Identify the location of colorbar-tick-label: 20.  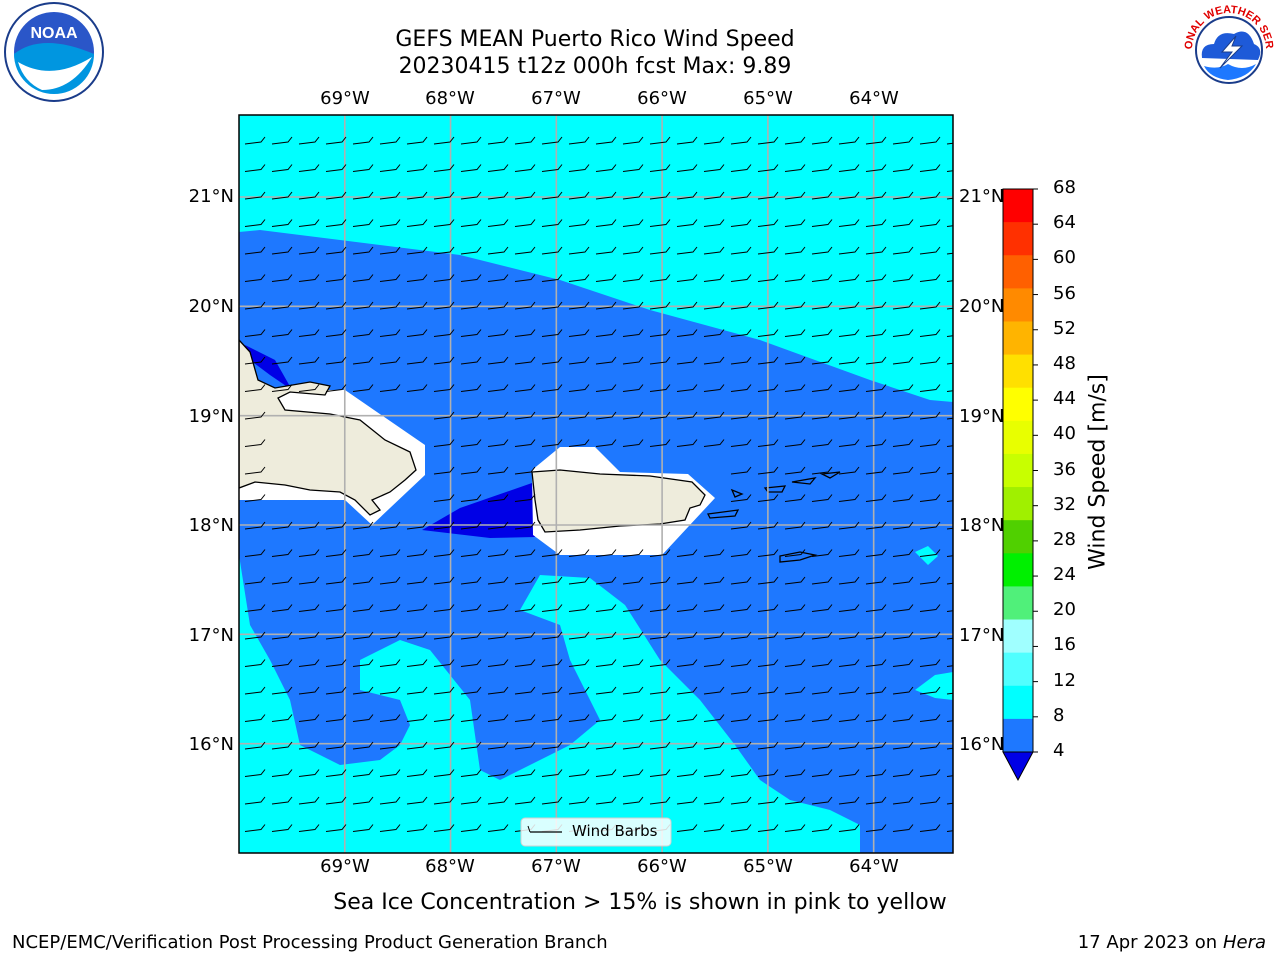
(1064, 610).